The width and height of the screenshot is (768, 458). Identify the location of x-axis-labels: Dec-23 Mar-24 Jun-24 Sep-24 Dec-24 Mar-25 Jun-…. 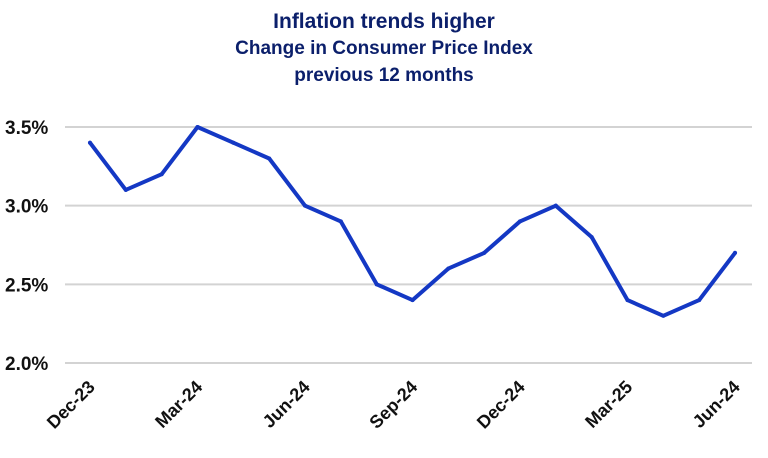
(393, 405).